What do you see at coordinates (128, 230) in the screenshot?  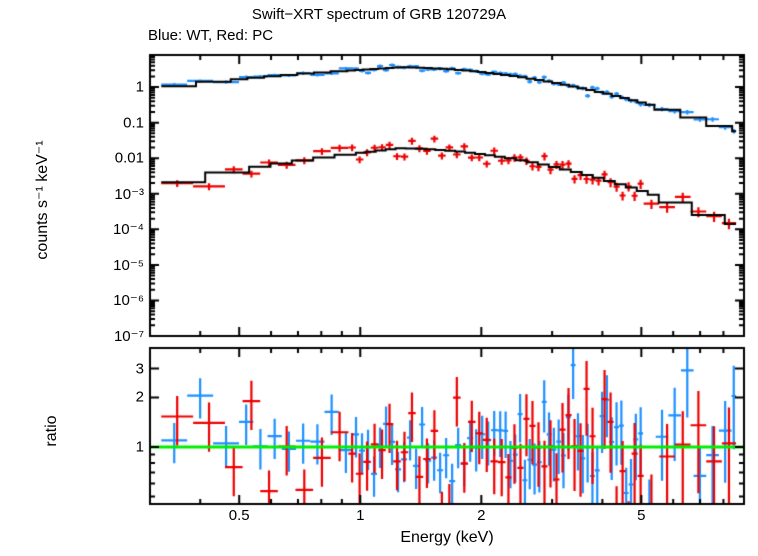 I see `y-tick-main-10⁻⁴: 10⁻⁴` at bounding box center [128, 230].